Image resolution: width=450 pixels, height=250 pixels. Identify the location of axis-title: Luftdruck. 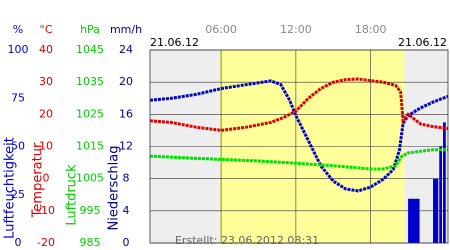
(72, 195).